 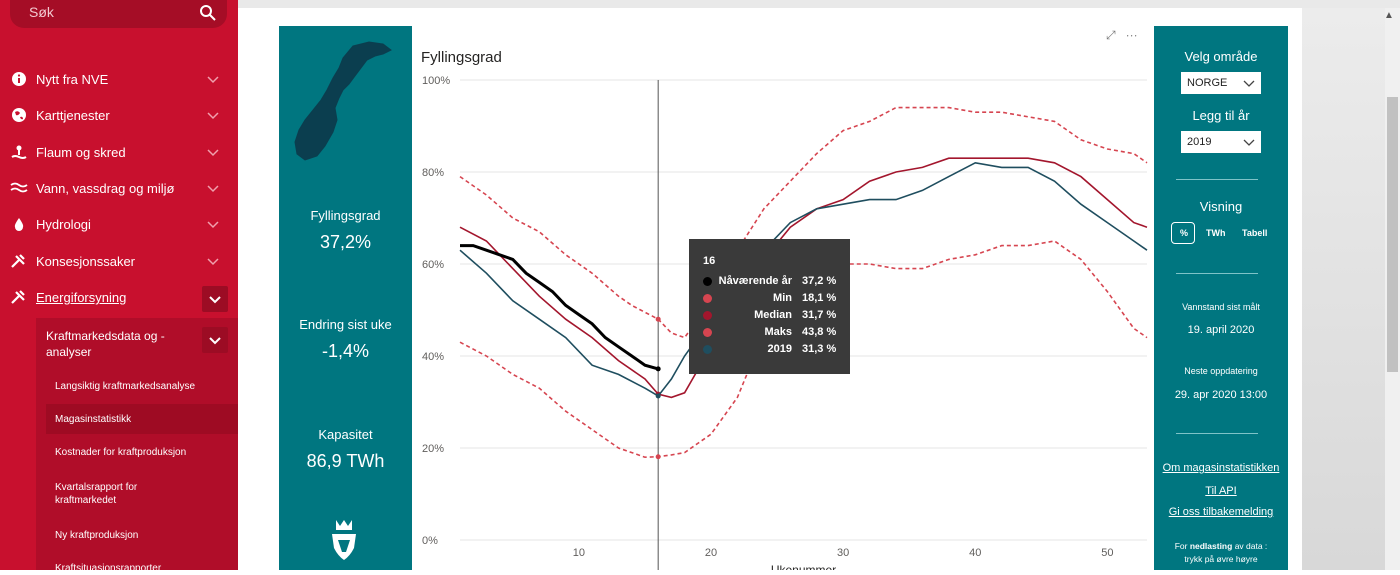 I want to click on sidebar-item-konsesjonssaker: Konsesjonssaker, so click(x=119, y=263).